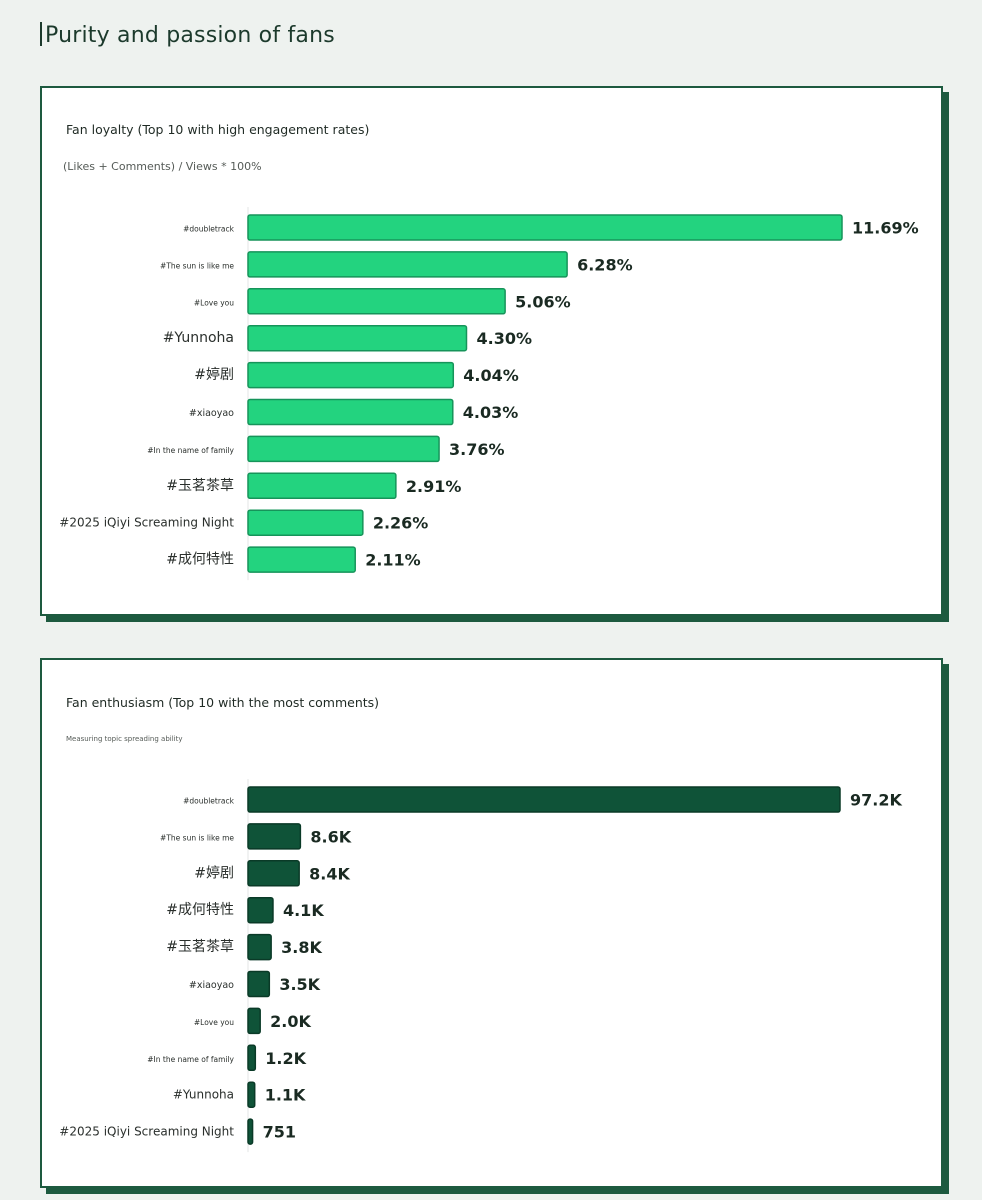 This screenshot has width=982, height=1200. I want to click on value-label: 2.26%, so click(401, 523).